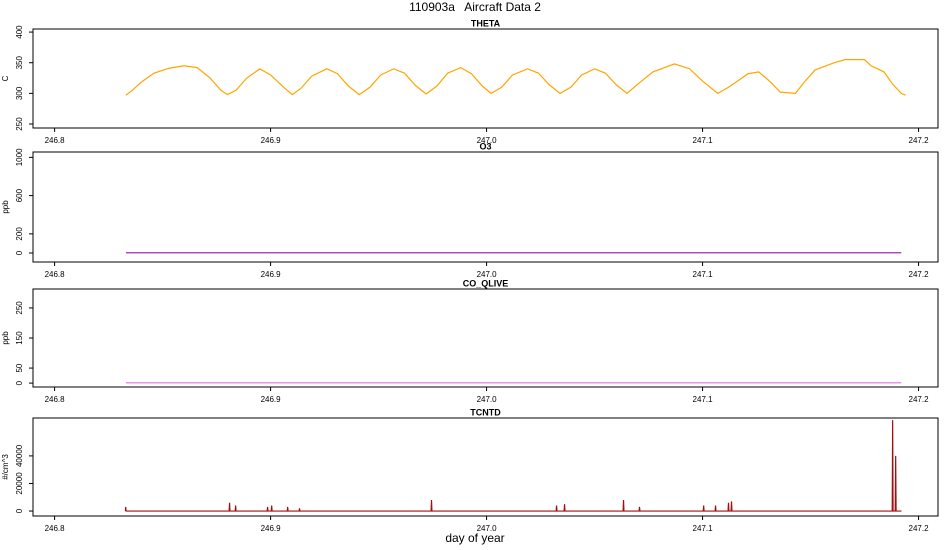 This screenshot has width=950, height=550. I want to click on y-tick-label: 300, so click(19, 93).